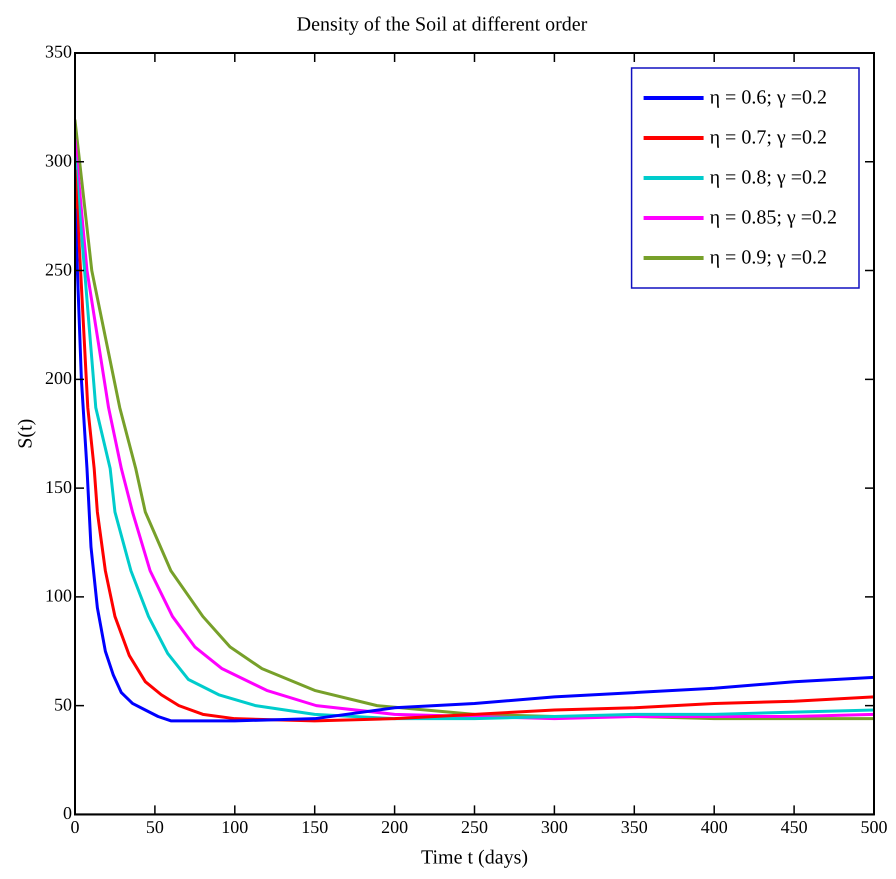 Image resolution: width=896 pixels, height=879 pixels. I want to click on legend-label: η = 0.7; γ =0.2, so click(769, 137).